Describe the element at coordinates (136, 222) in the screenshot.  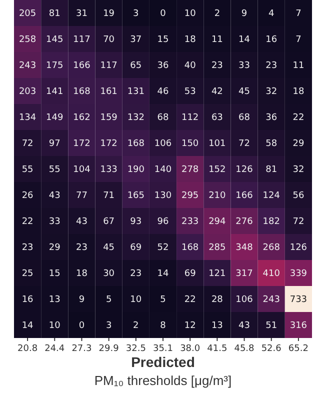
I see `data-label: 93` at that location.